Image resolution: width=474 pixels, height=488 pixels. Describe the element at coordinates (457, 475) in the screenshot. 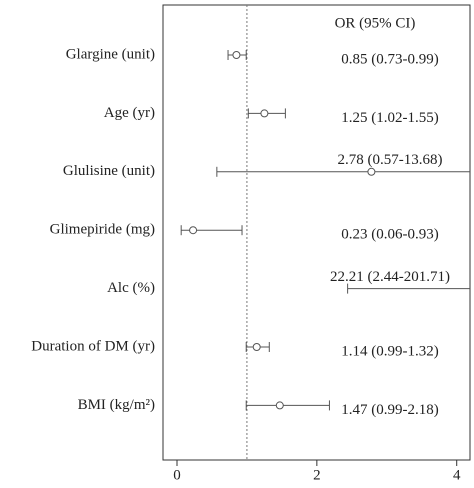

I see `x-tick-label: 4` at that location.